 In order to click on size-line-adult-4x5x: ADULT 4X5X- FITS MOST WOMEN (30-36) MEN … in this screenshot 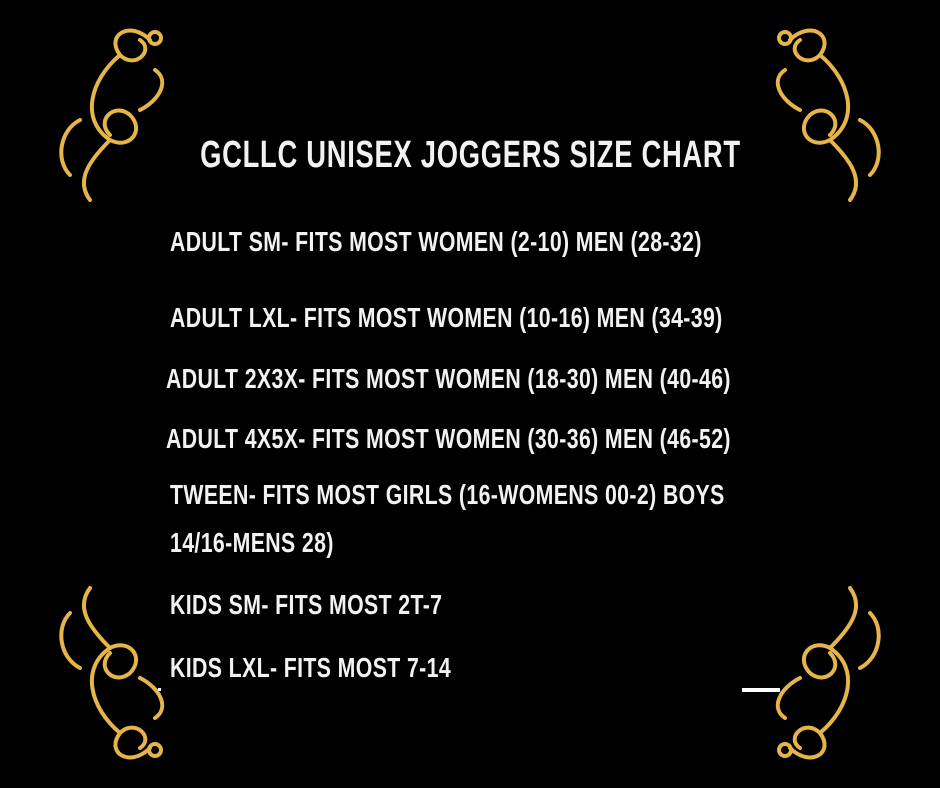, I will do `click(448, 438)`.